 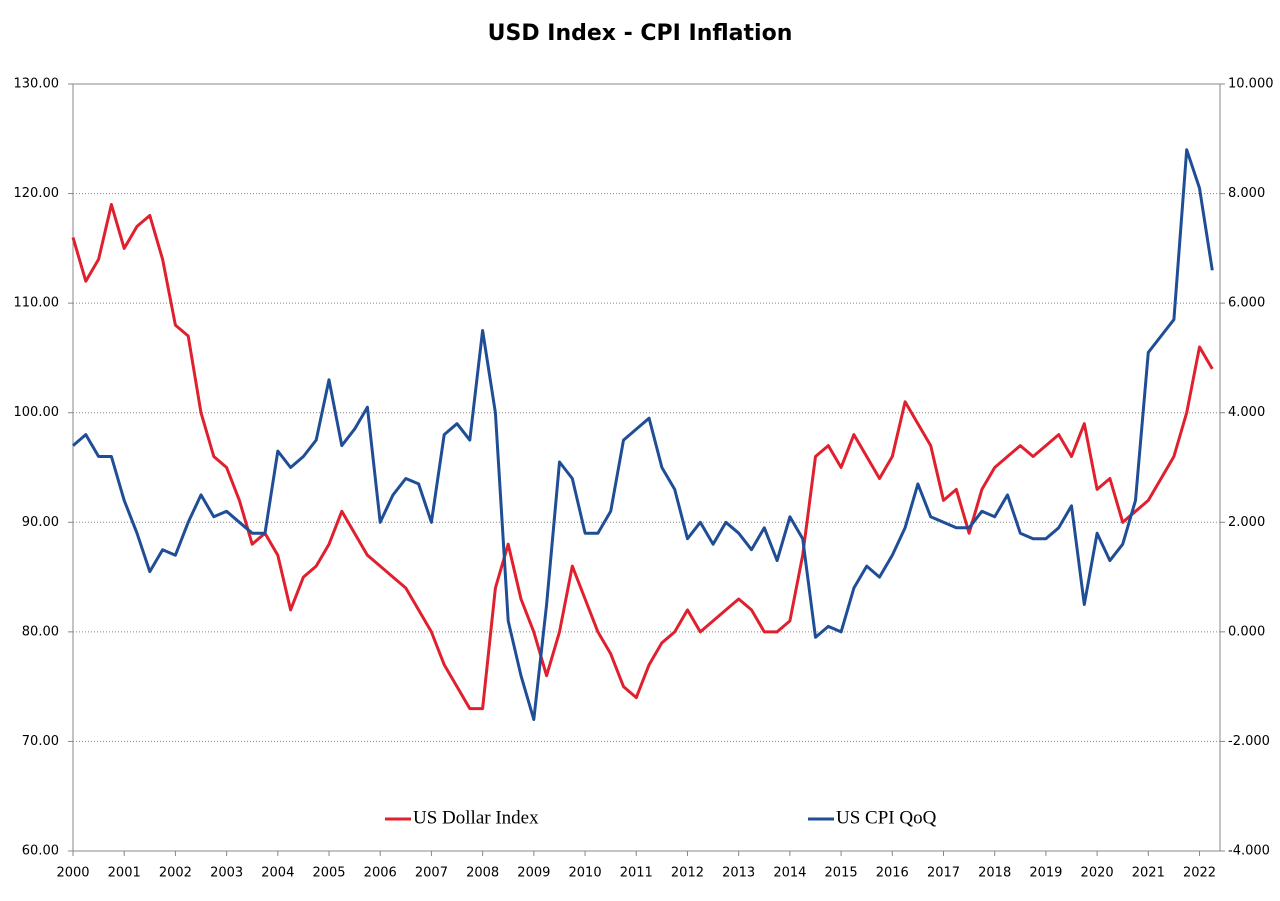 What do you see at coordinates (1045, 873) in the screenshot?
I see `x-tick-label: 2019` at bounding box center [1045, 873].